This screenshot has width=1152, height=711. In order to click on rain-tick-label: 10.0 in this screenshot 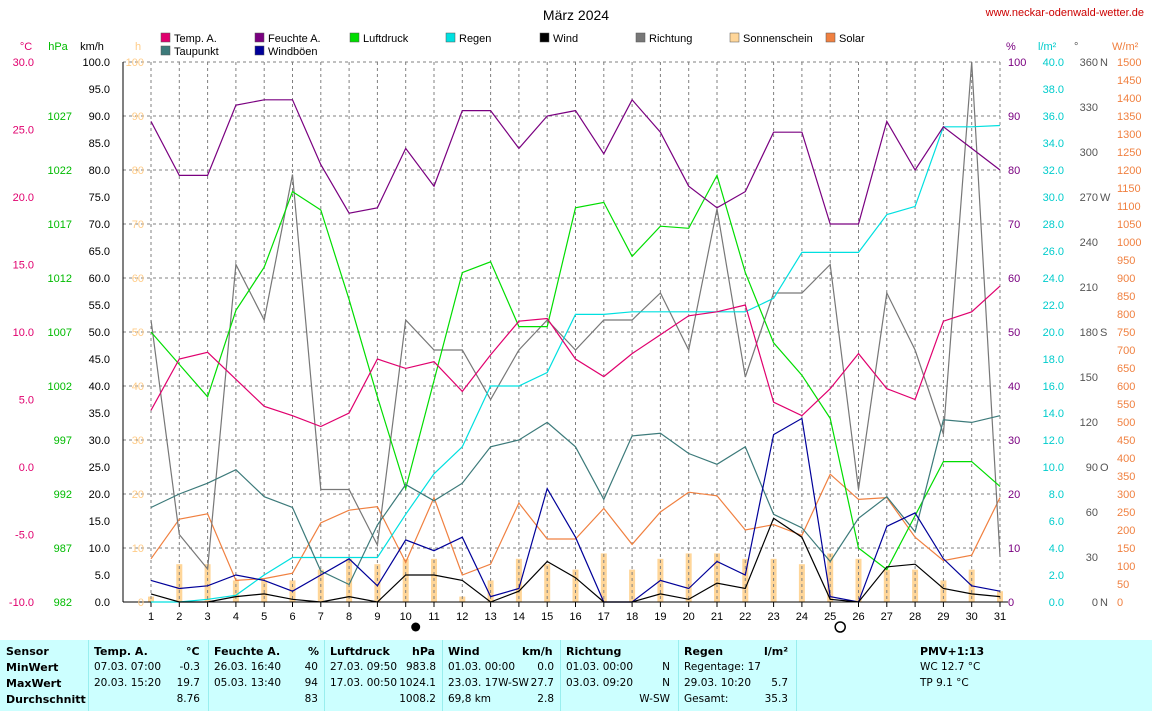, I will do `click(1053, 468)`.